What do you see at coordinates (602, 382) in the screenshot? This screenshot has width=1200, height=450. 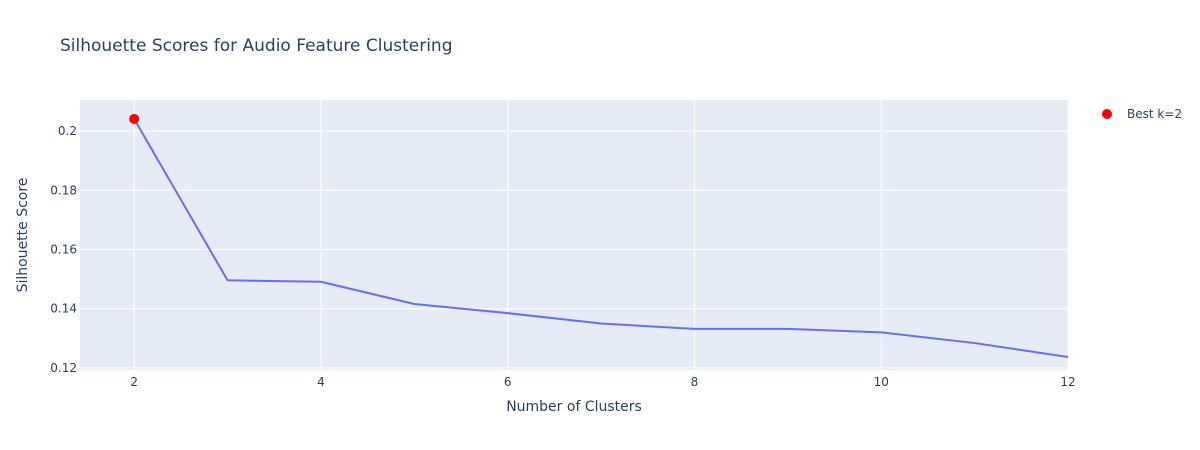 I see `x-axis-ticks: 2 4 6 8 10 12` at bounding box center [602, 382].